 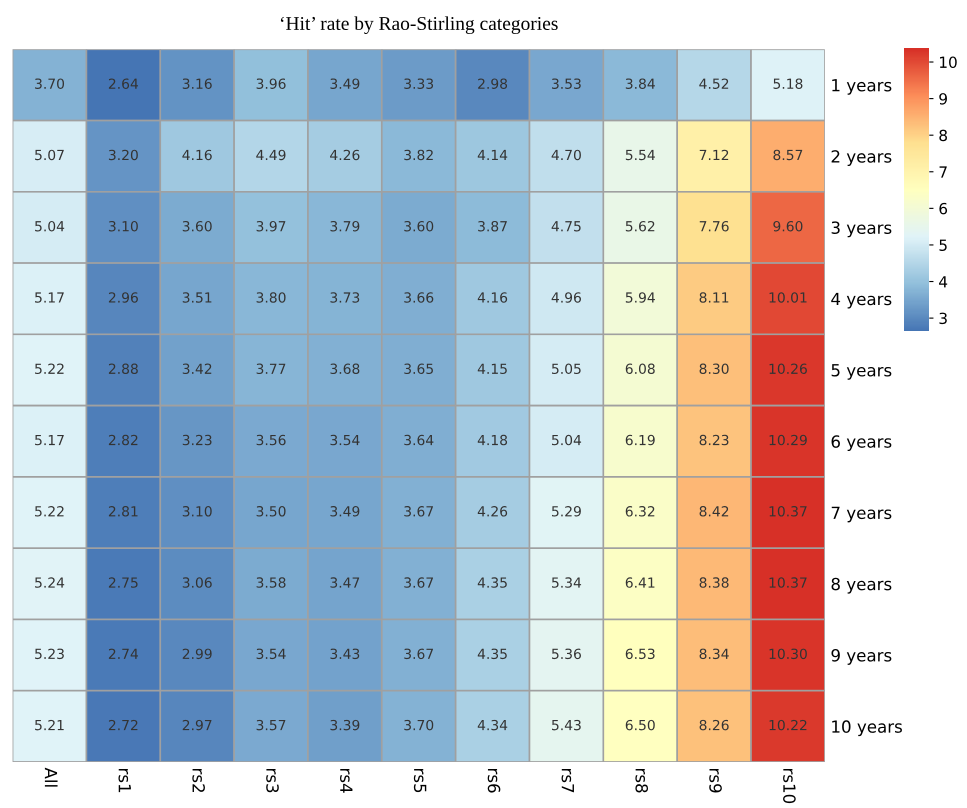 I want to click on data-label: 3.79, so click(x=345, y=226).